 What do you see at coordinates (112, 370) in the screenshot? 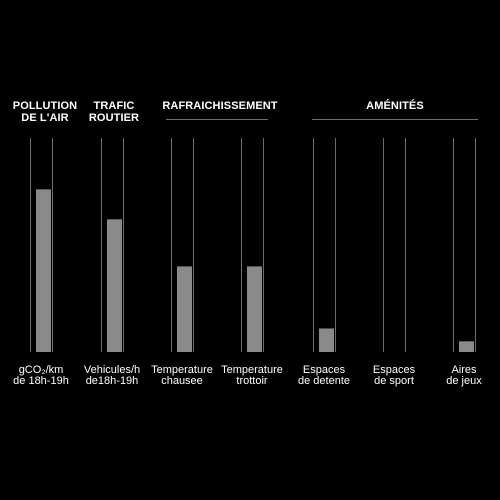
I see `category-label-1-line1: Vehicules/h` at bounding box center [112, 370].